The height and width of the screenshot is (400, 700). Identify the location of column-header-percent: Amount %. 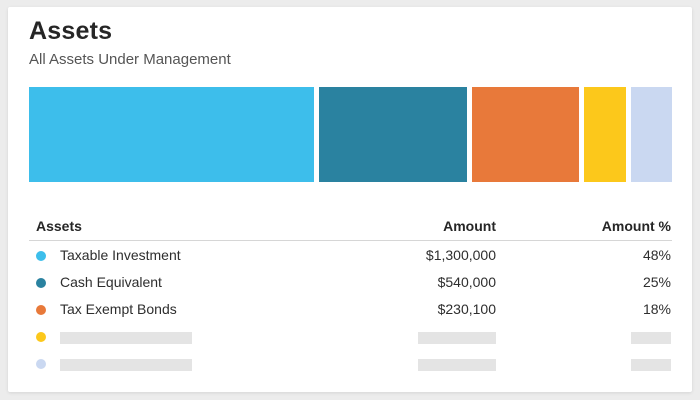
(636, 226).